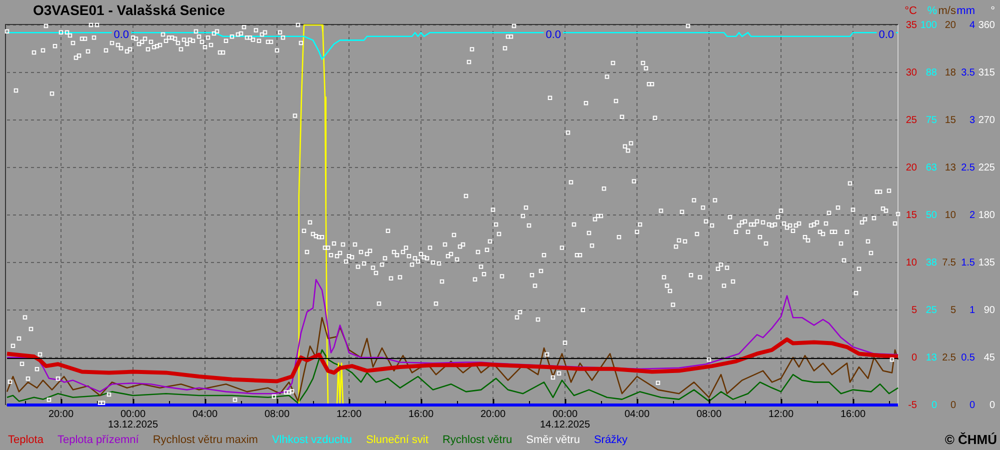 The image size is (1000, 450). Describe the element at coordinates (972, 25) in the screenshot. I see `y-tick-label: 4` at that location.